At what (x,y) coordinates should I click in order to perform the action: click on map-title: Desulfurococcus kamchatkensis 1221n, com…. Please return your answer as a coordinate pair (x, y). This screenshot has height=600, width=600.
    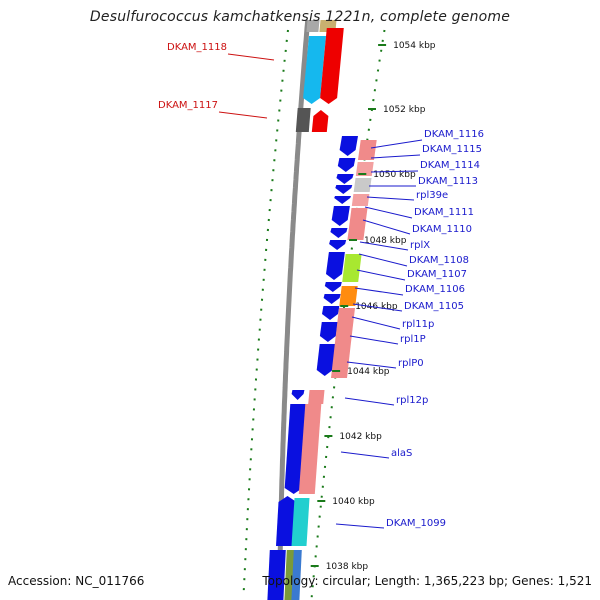
    Looking at the image, I should click on (300, 17).